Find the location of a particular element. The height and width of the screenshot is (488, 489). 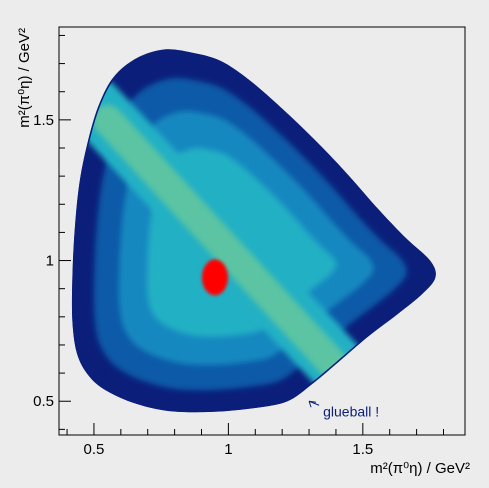

y-axis-label: m²(π⁰η) / GeV² is located at coordinates (24, 78).